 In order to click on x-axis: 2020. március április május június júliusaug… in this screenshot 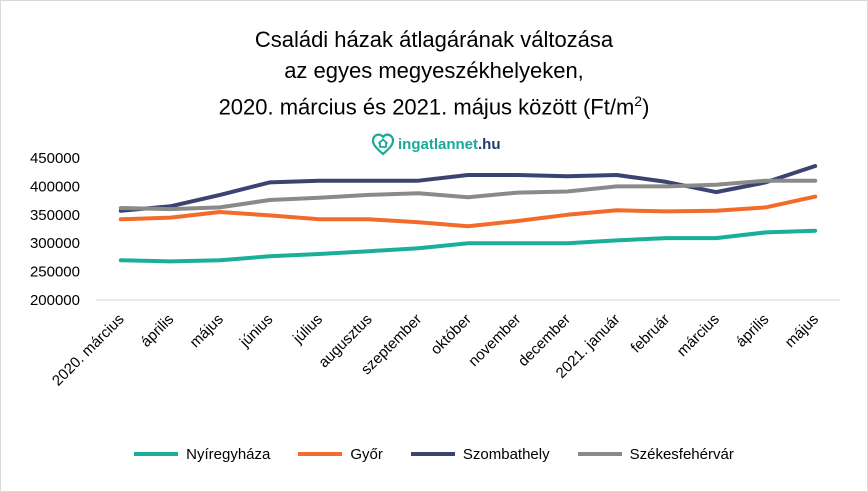, I will do `click(435, 350)`.